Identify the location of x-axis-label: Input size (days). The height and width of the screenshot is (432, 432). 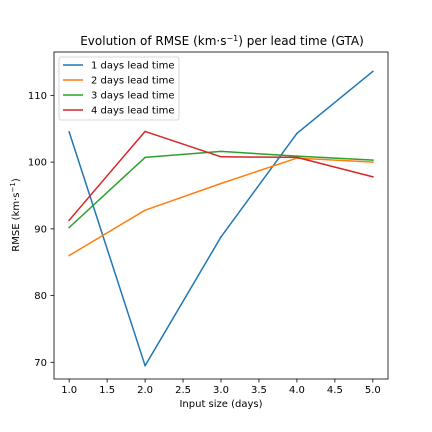
(220, 404).